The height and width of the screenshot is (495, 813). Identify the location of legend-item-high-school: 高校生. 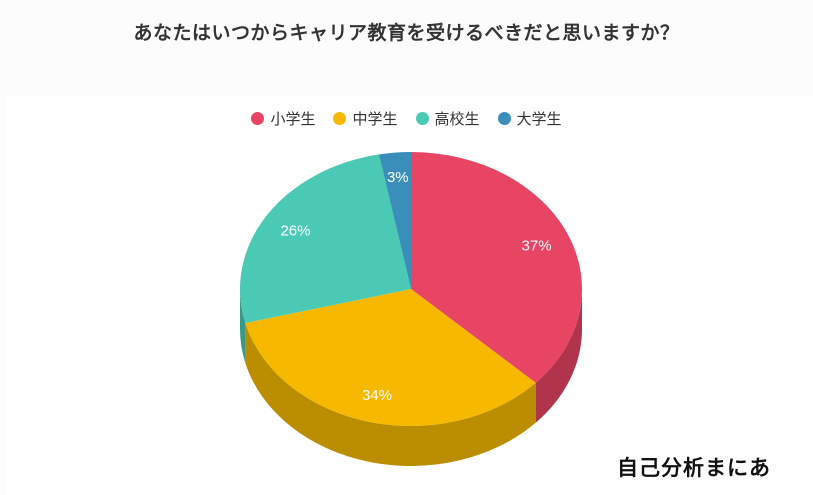
(447, 118).